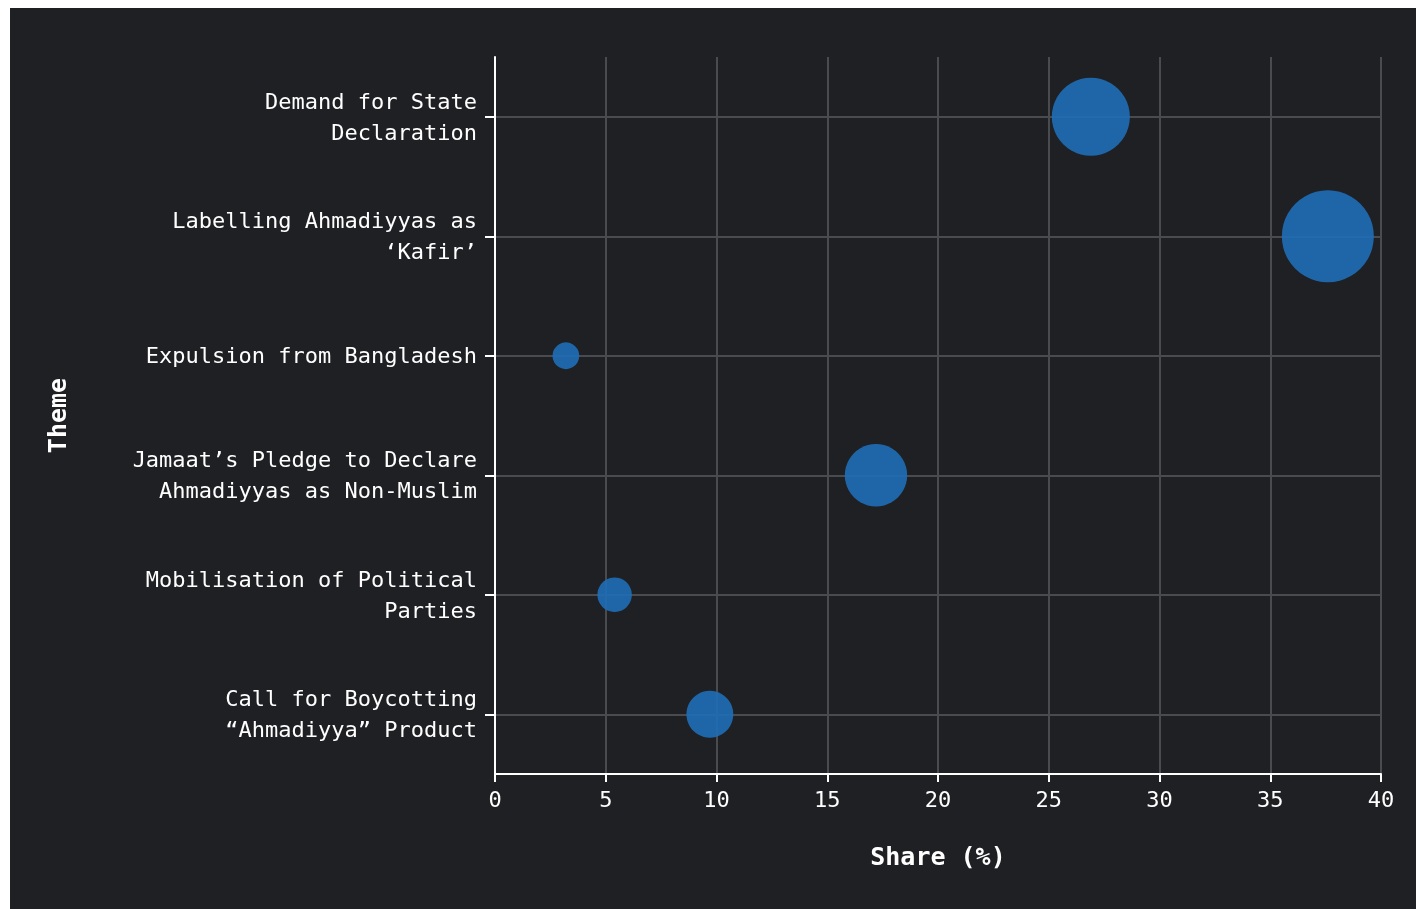 This screenshot has width=1416, height=909. What do you see at coordinates (1048, 799) in the screenshot?
I see `x-tick-label: 25` at bounding box center [1048, 799].